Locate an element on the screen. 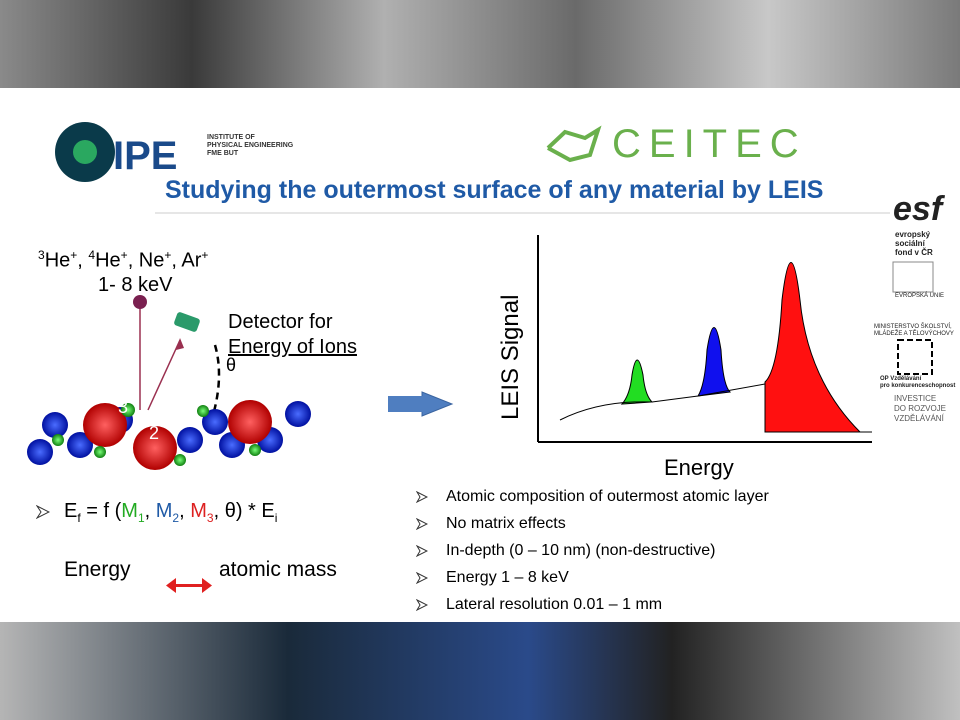 This screenshot has width=960, height=720. t: = is located at coordinates (92, 511).